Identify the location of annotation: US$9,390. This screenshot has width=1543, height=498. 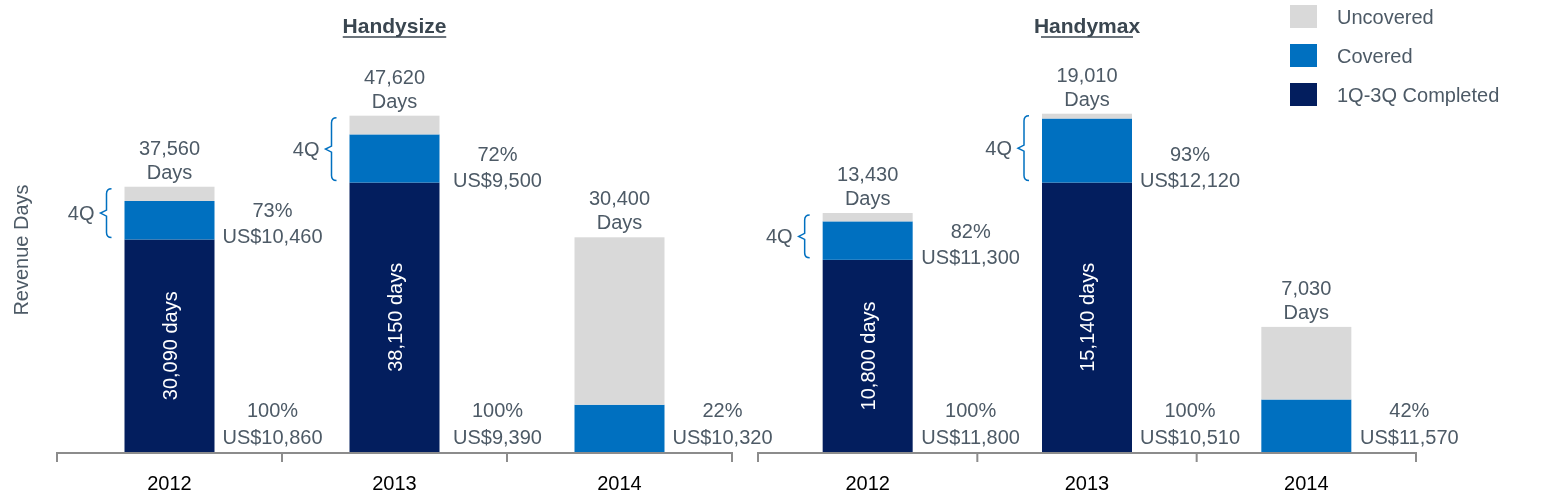
(497, 437).